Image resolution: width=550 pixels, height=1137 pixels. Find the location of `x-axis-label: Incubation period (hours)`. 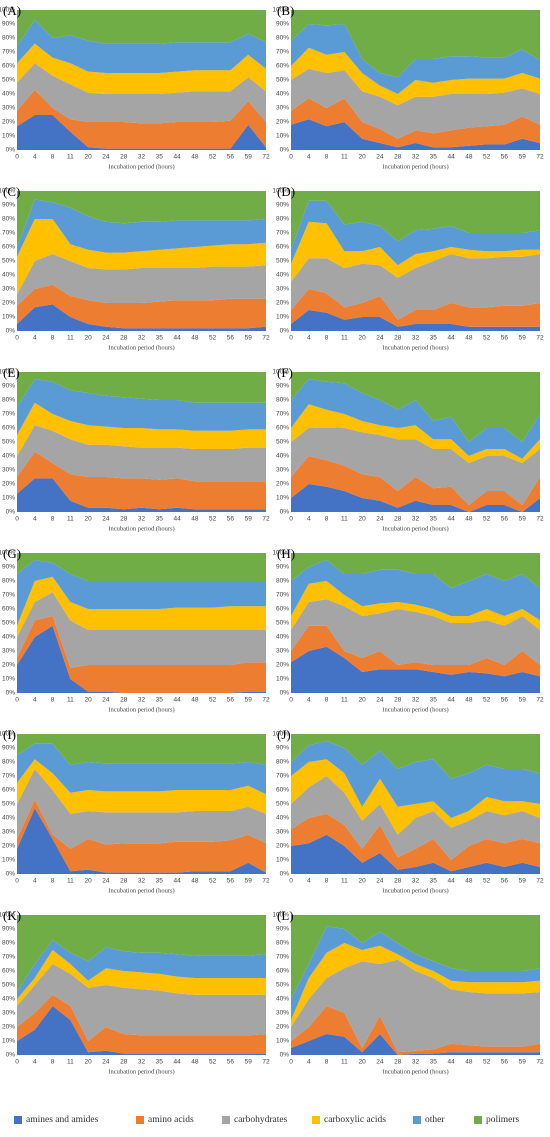

x-axis-label: Incubation period (hours) is located at coordinates (415, 347).